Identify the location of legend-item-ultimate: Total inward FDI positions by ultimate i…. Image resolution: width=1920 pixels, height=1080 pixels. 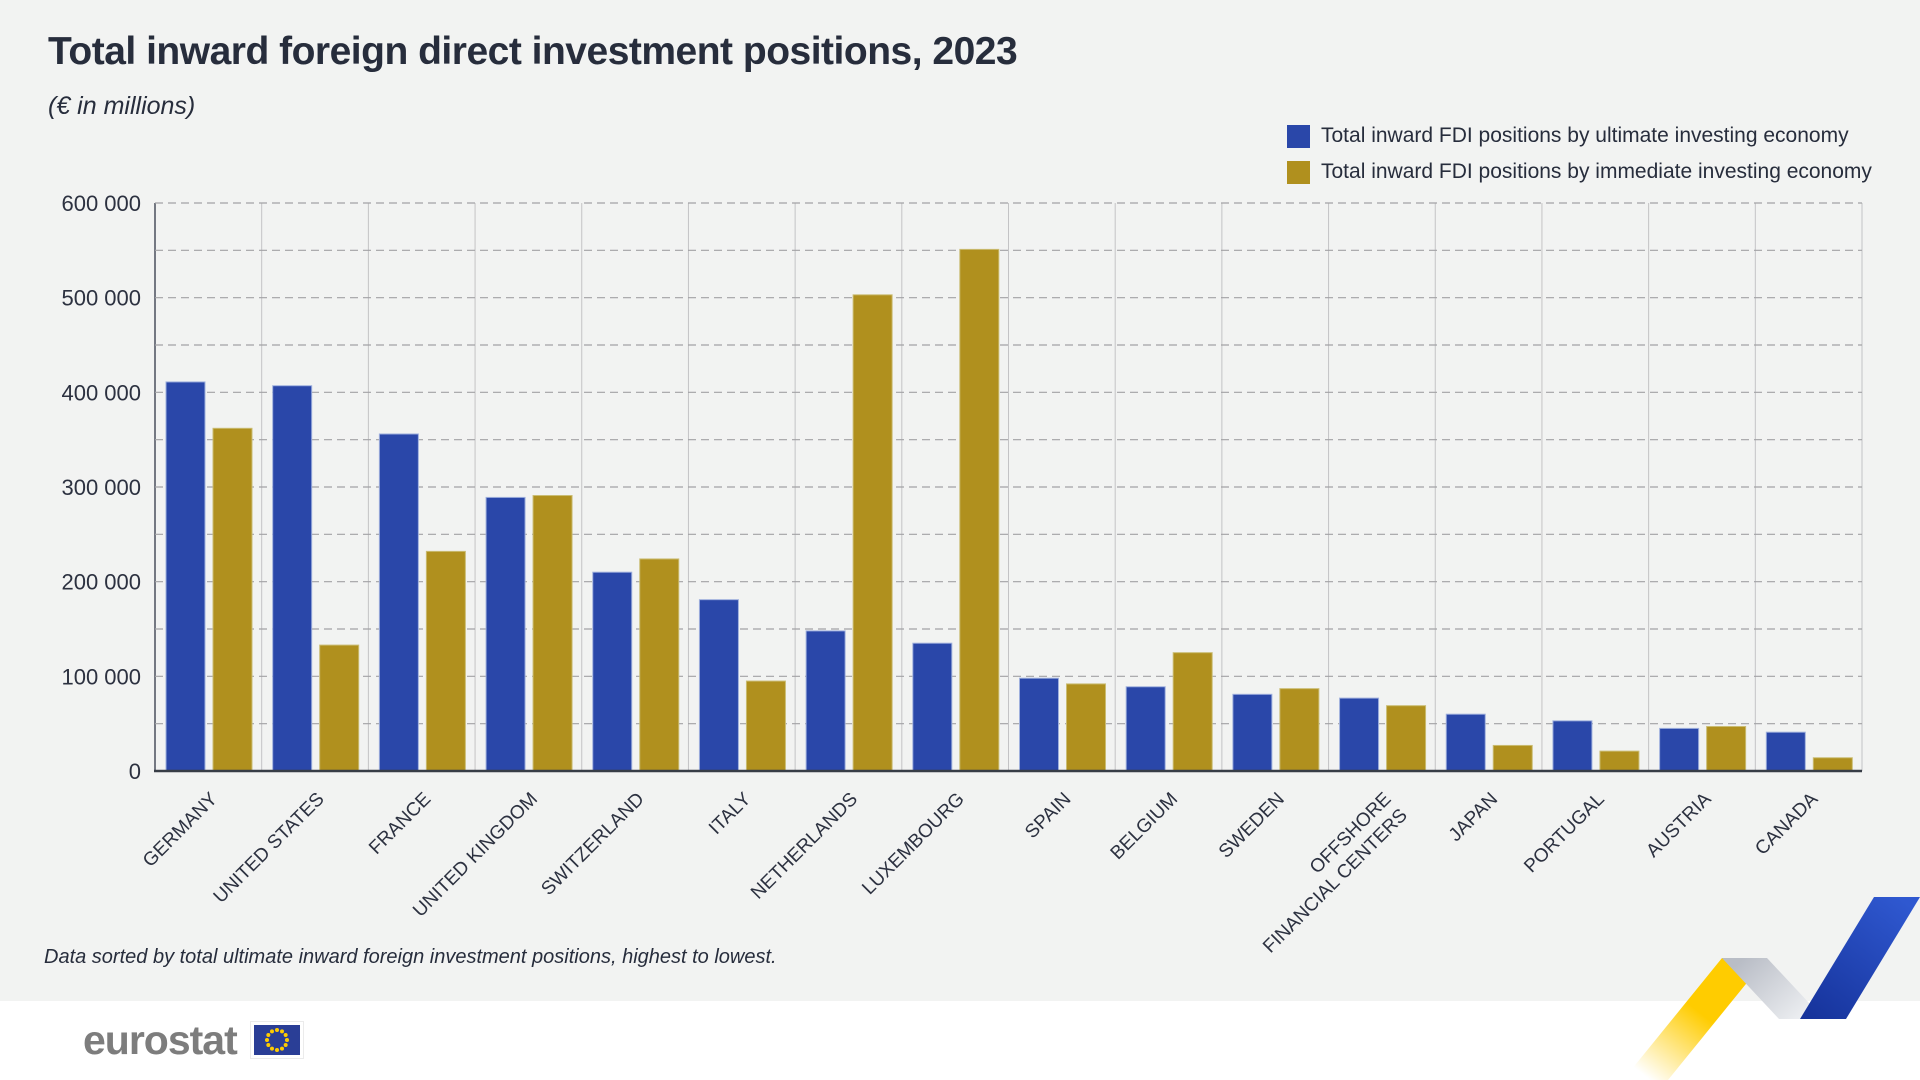
(1579, 136).